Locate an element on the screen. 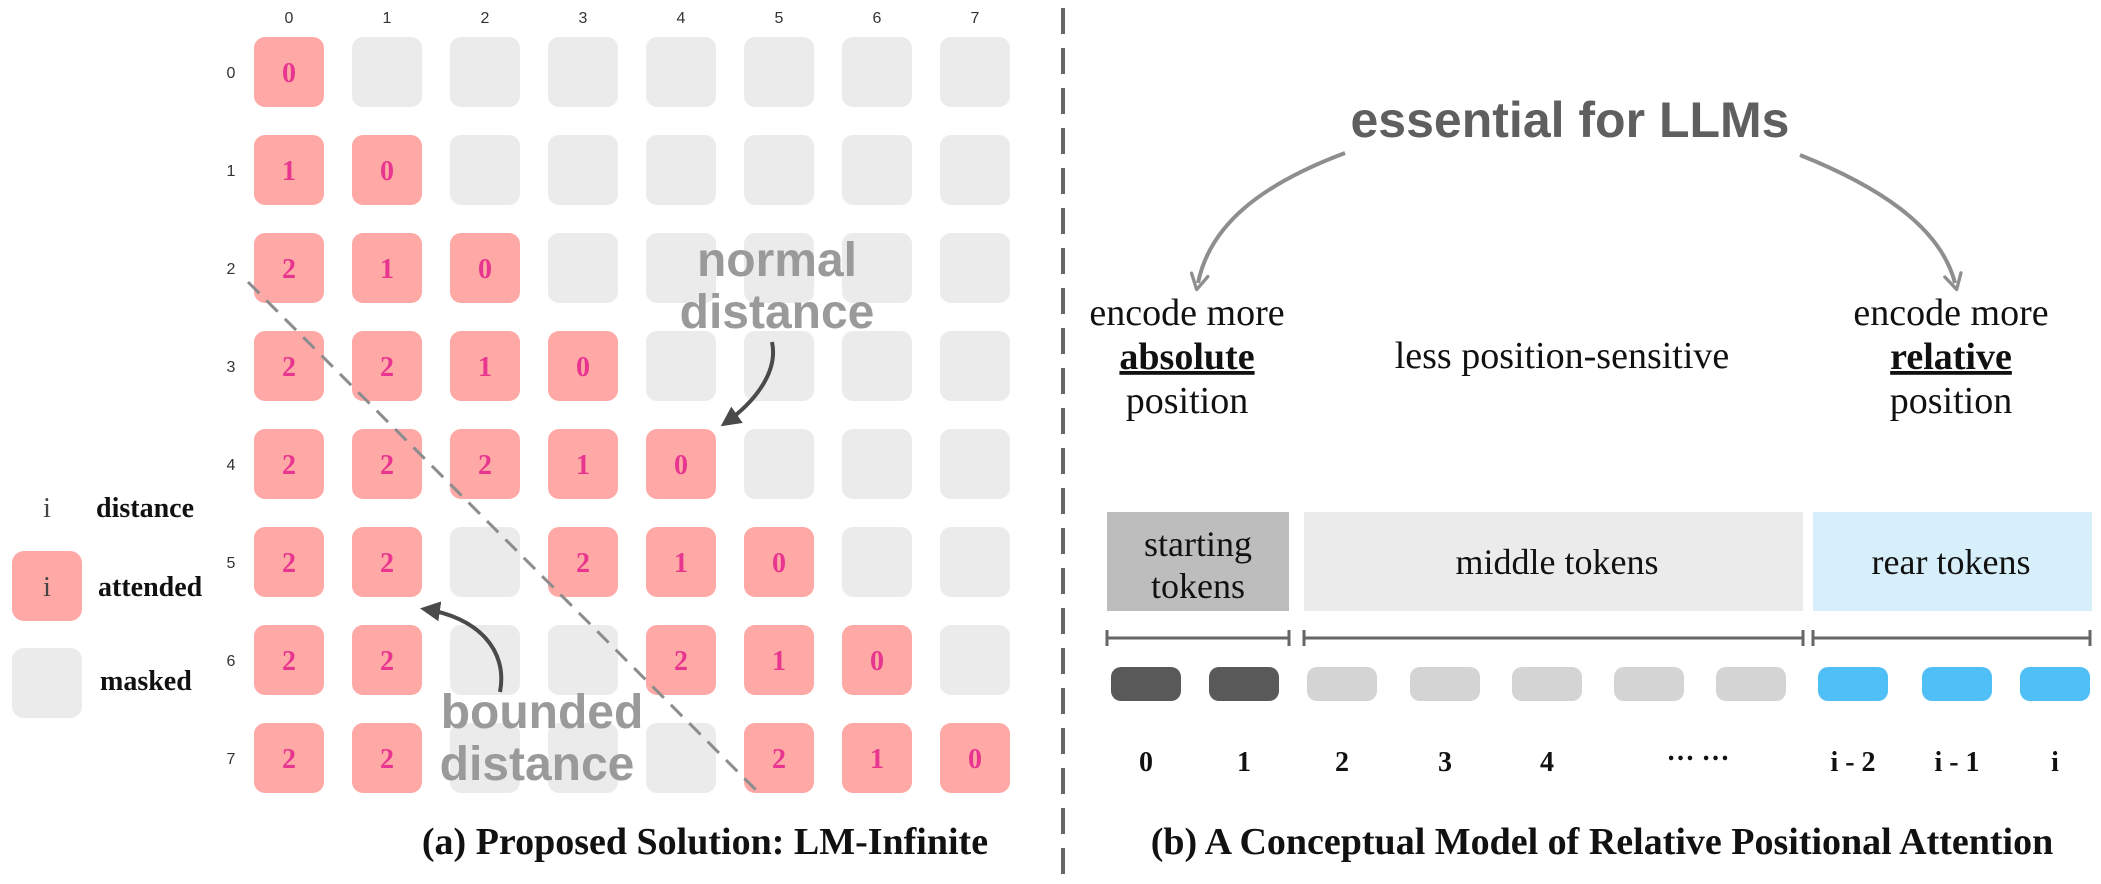 This screenshot has height=884, width=2101. bounded-distance-arrow is located at coordinates (462, 647).